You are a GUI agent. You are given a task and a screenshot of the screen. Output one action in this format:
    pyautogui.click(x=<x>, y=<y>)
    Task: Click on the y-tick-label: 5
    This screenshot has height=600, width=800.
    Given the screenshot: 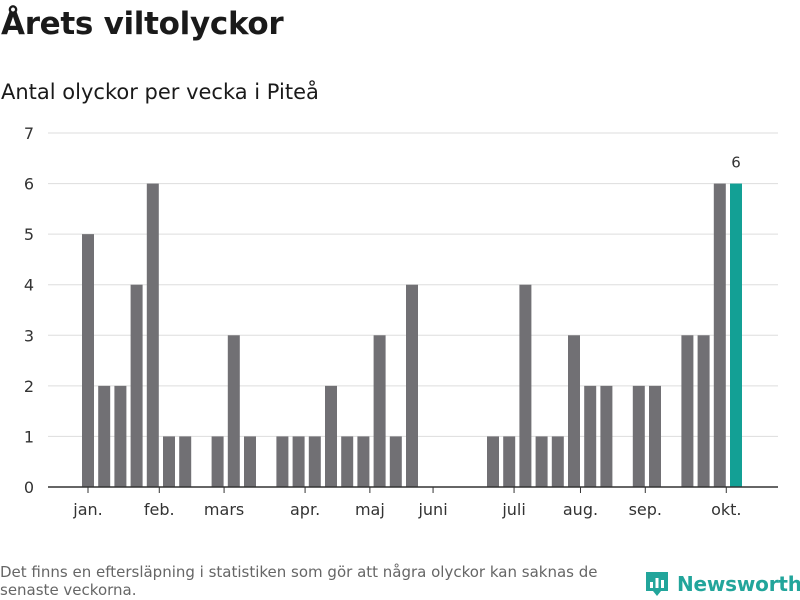 What is the action you would take?
    pyautogui.click(x=29, y=234)
    